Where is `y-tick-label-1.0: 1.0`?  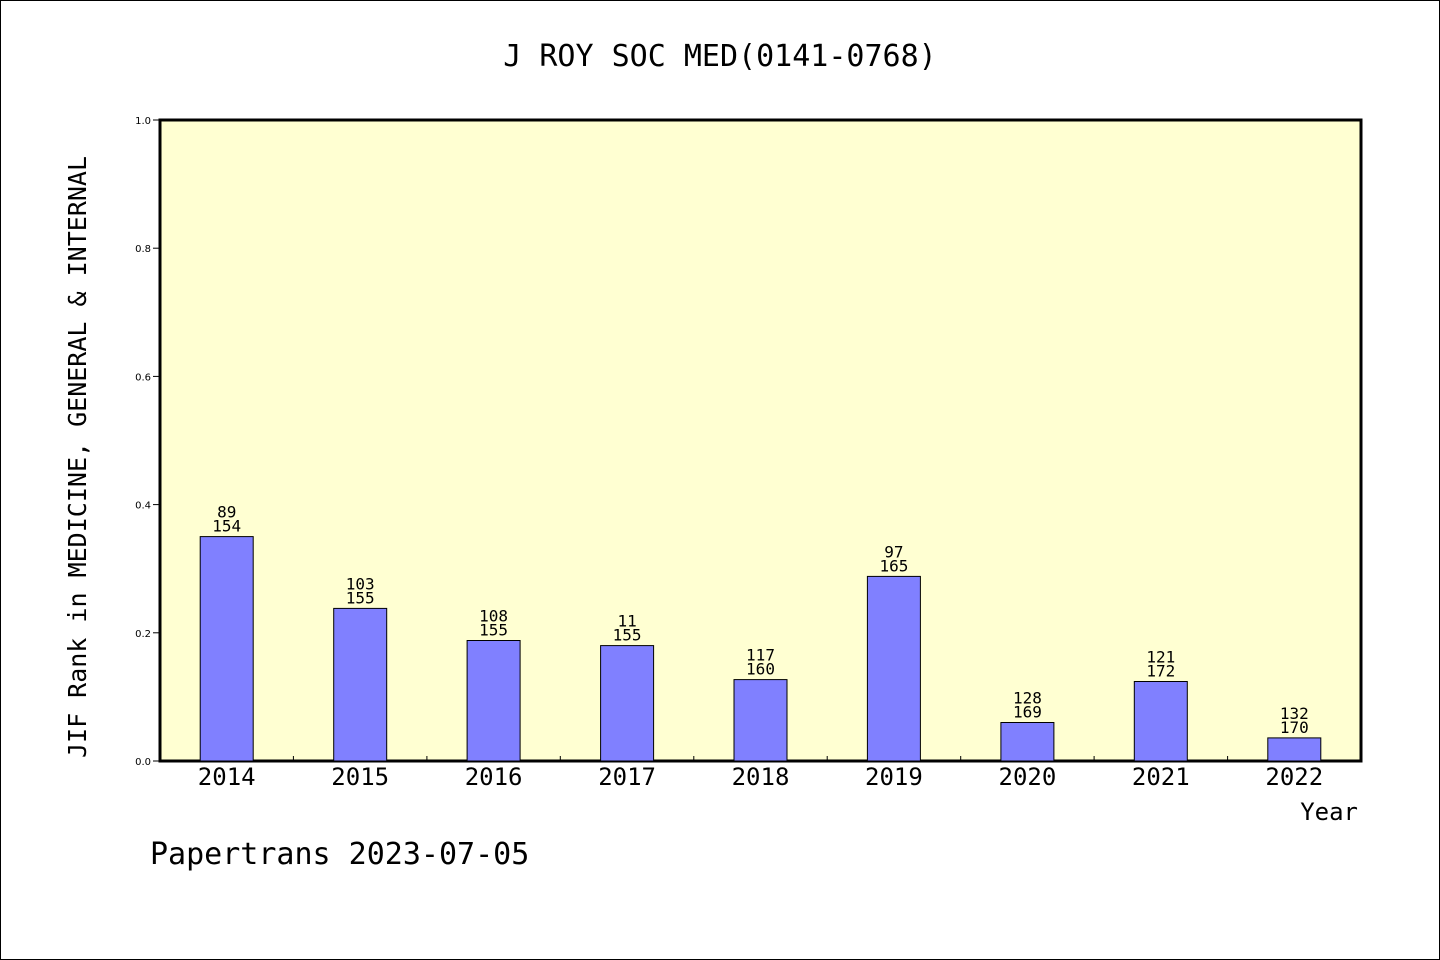
y-tick-label-1.0: 1.0 is located at coordinates (143, 121).